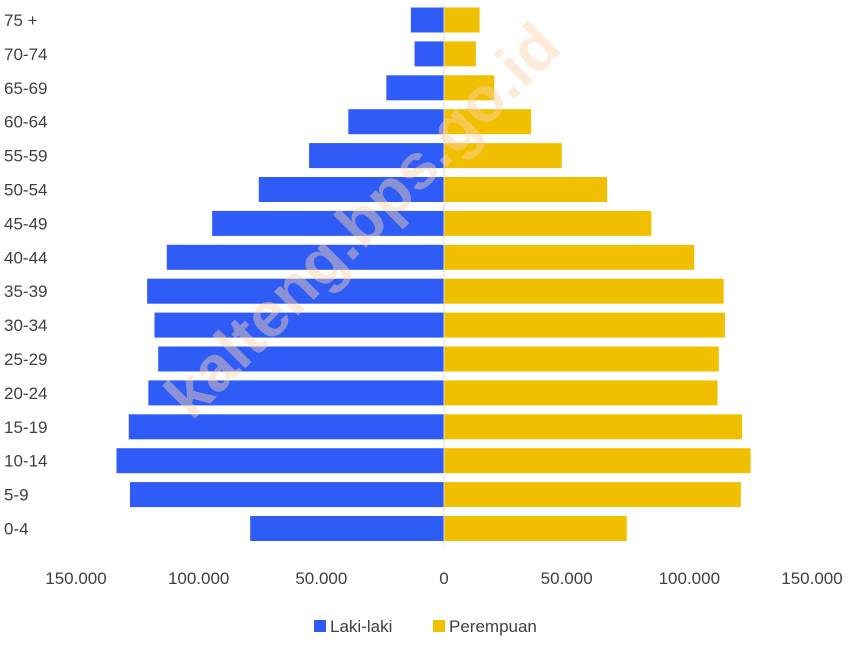 The image size is (858, 649). I want to click on age-label-55-59: 55-59, so click(25, 156).